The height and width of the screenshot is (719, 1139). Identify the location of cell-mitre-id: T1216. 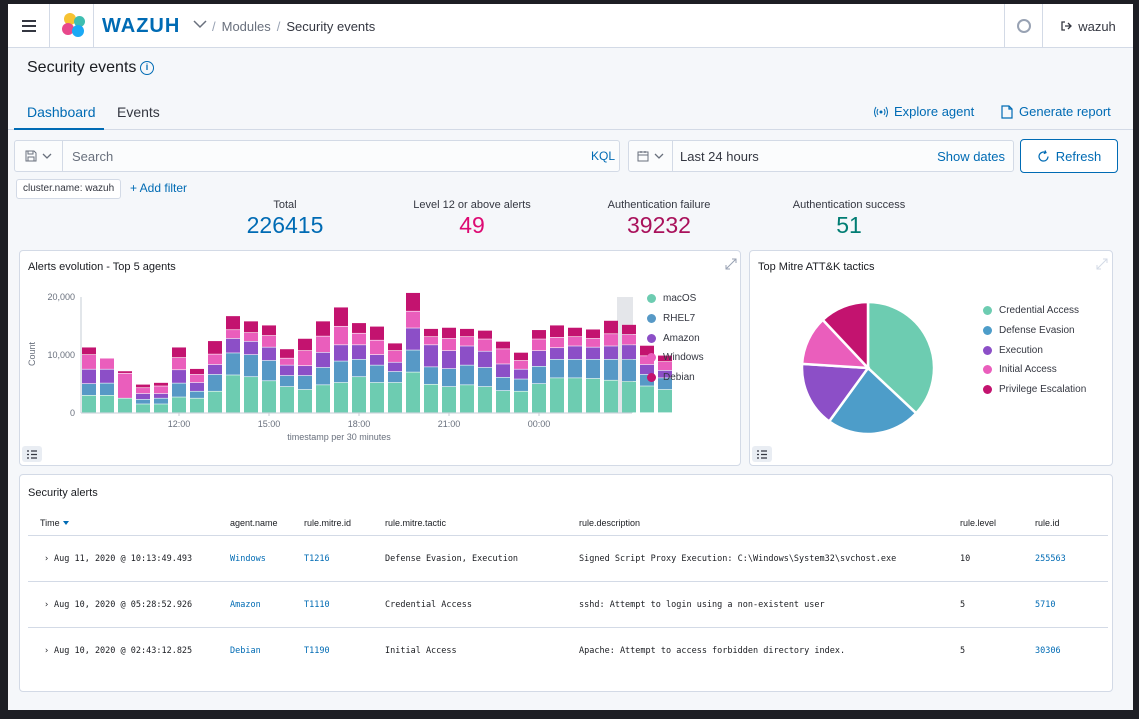
(317, 559).